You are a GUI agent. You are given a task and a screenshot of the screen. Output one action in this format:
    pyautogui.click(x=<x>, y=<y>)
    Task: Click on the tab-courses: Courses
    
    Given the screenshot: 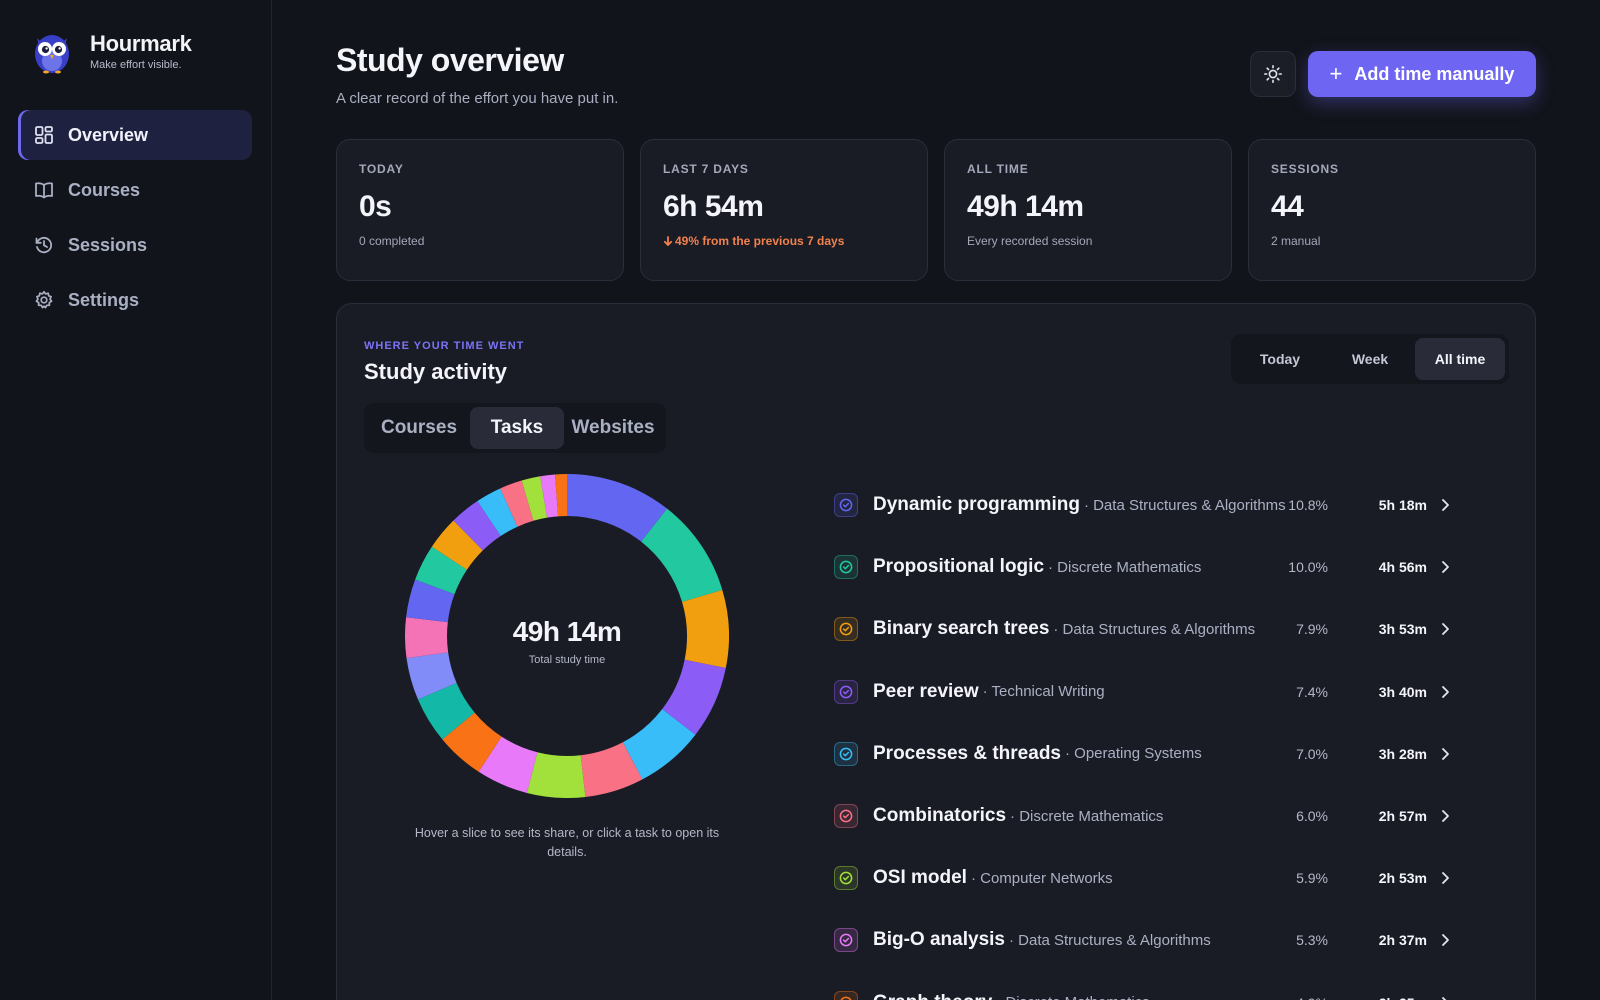 What is the action you would take?
    pyautogui.click(x=419, y=427)
    